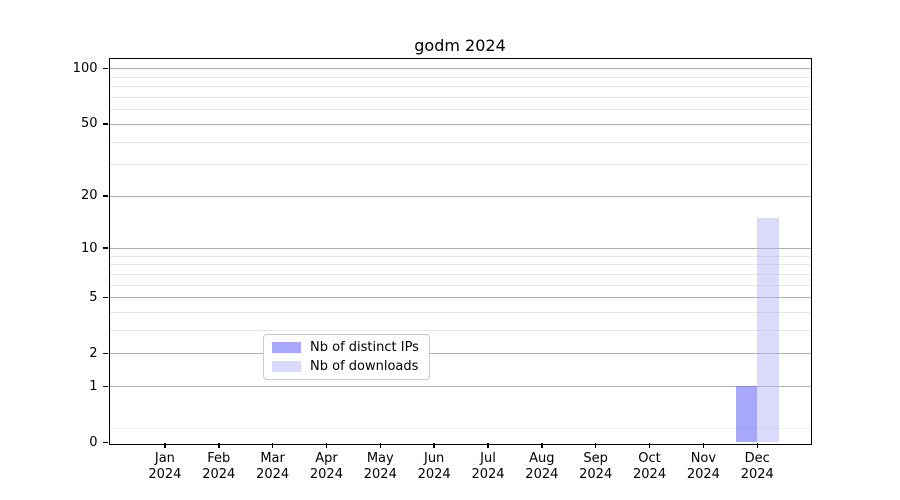 This screenshot has height=500, width=900. Describe the element at coordinates (364, 347) in the screenshot. I see `legend-label-distinct-ips: Nb of distinct IPs` at that location.